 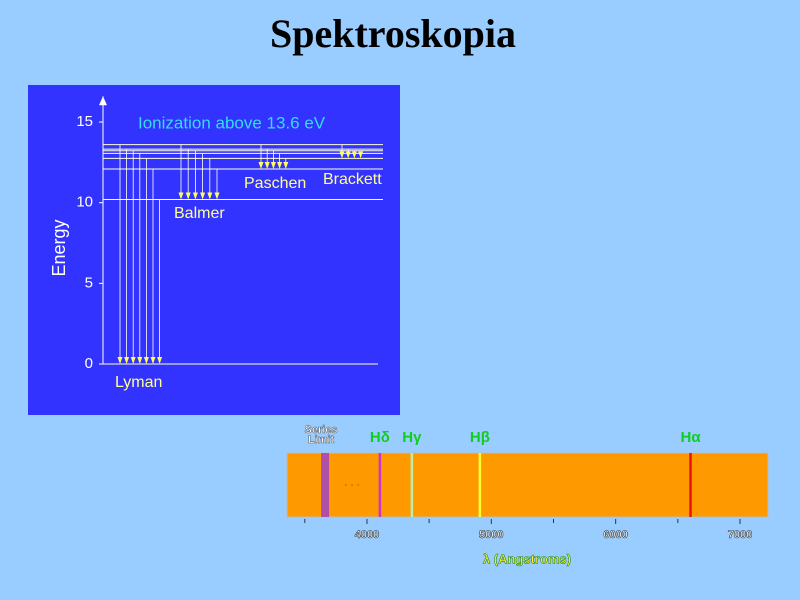 I want to click on annotation: Ionization above 13.6 eV, so click(x=232, y=122).